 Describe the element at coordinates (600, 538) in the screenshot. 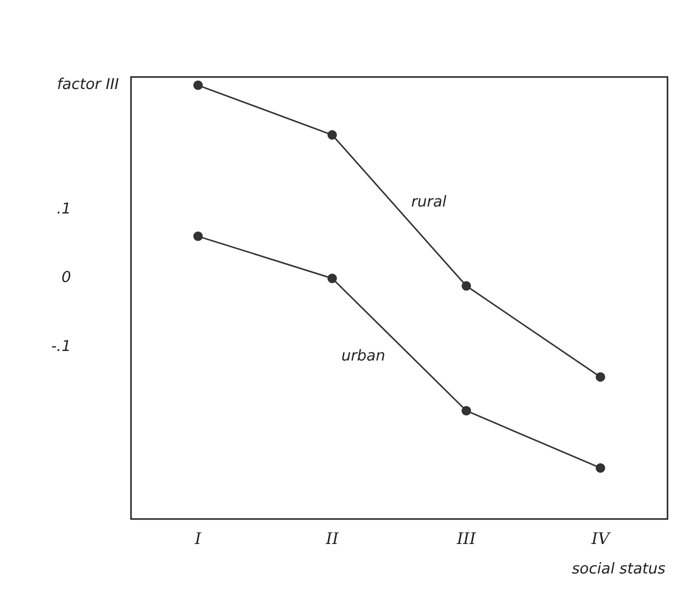

I see `x-tick-label: IV` at that location.